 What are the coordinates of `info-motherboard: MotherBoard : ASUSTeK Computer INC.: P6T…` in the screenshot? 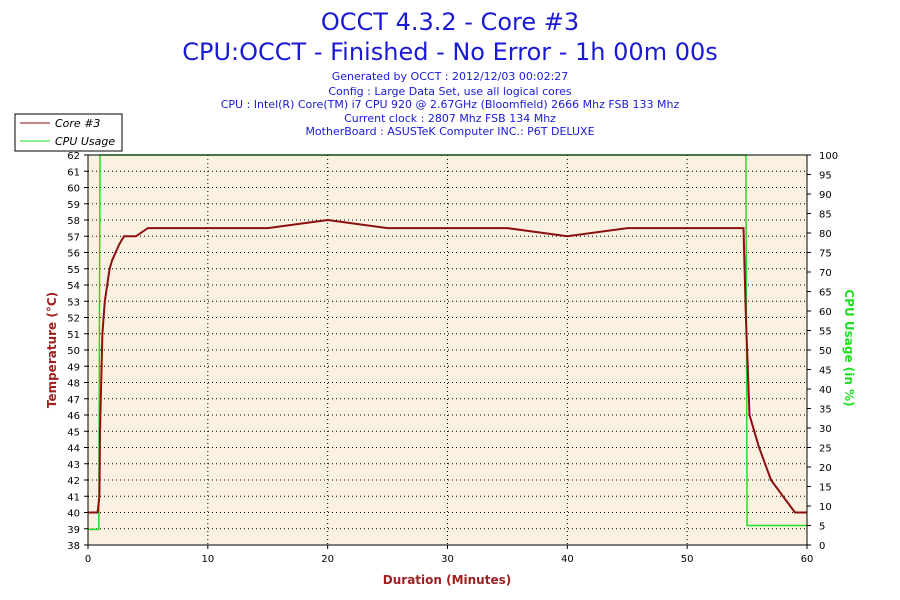 It's located at (449, 131).